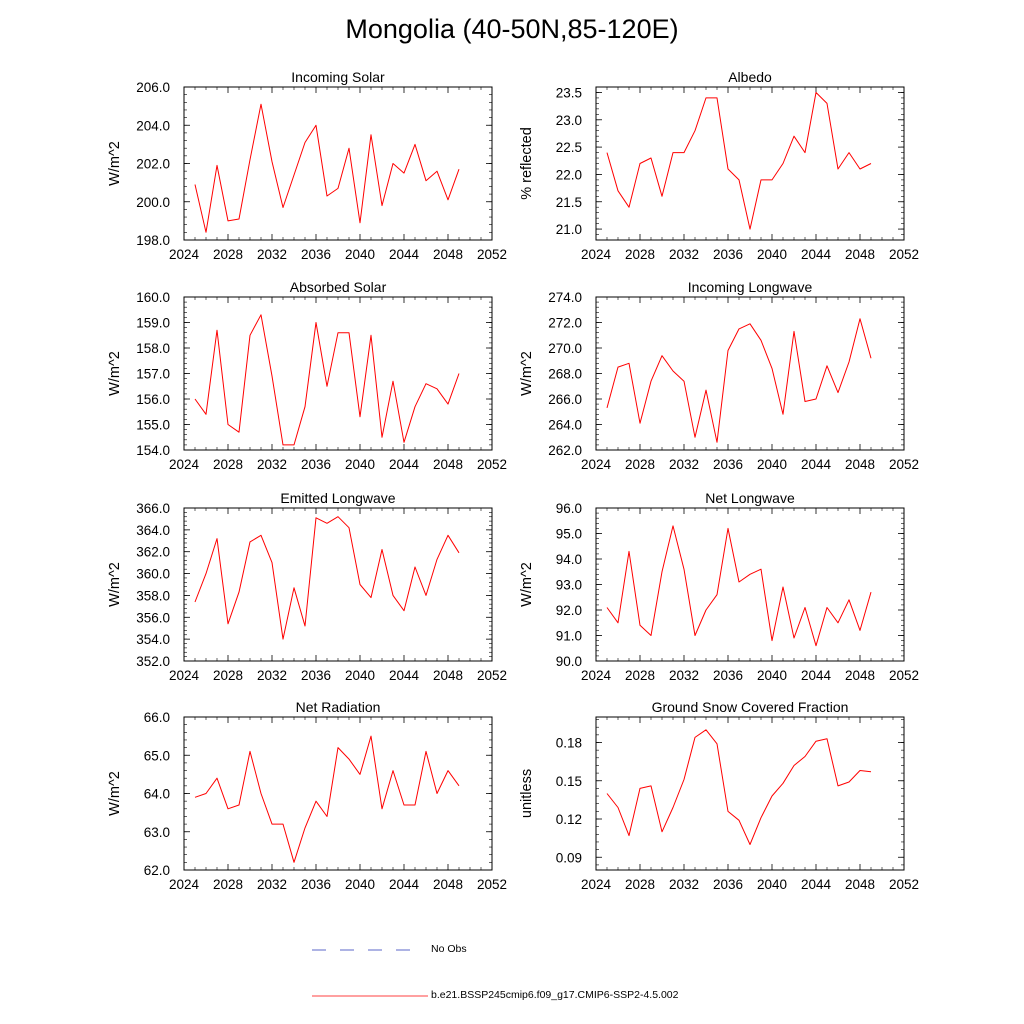 The height and width of the screenshot is (1024, 1024). Describe the element at coordinates (569, 559) in the screenshot. I see `y-tick-label: 94.0` at that location.